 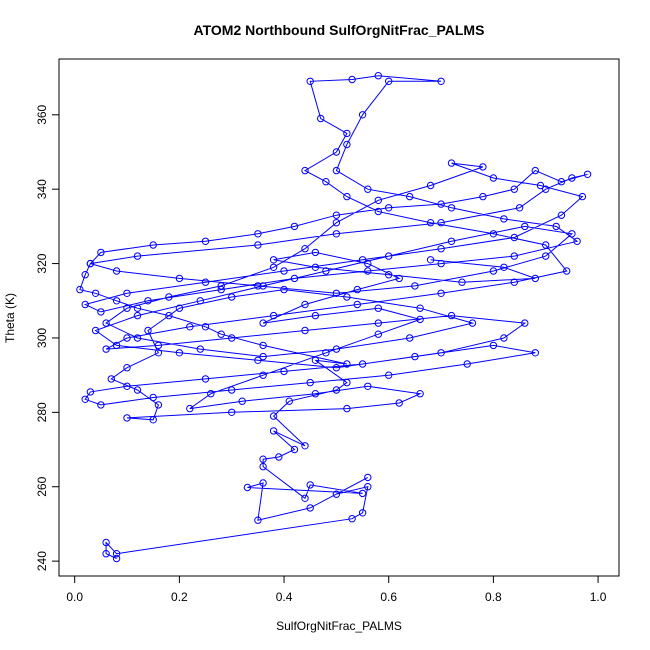 I want to click on y-tick-label: 260, so click(x=42, y=486).